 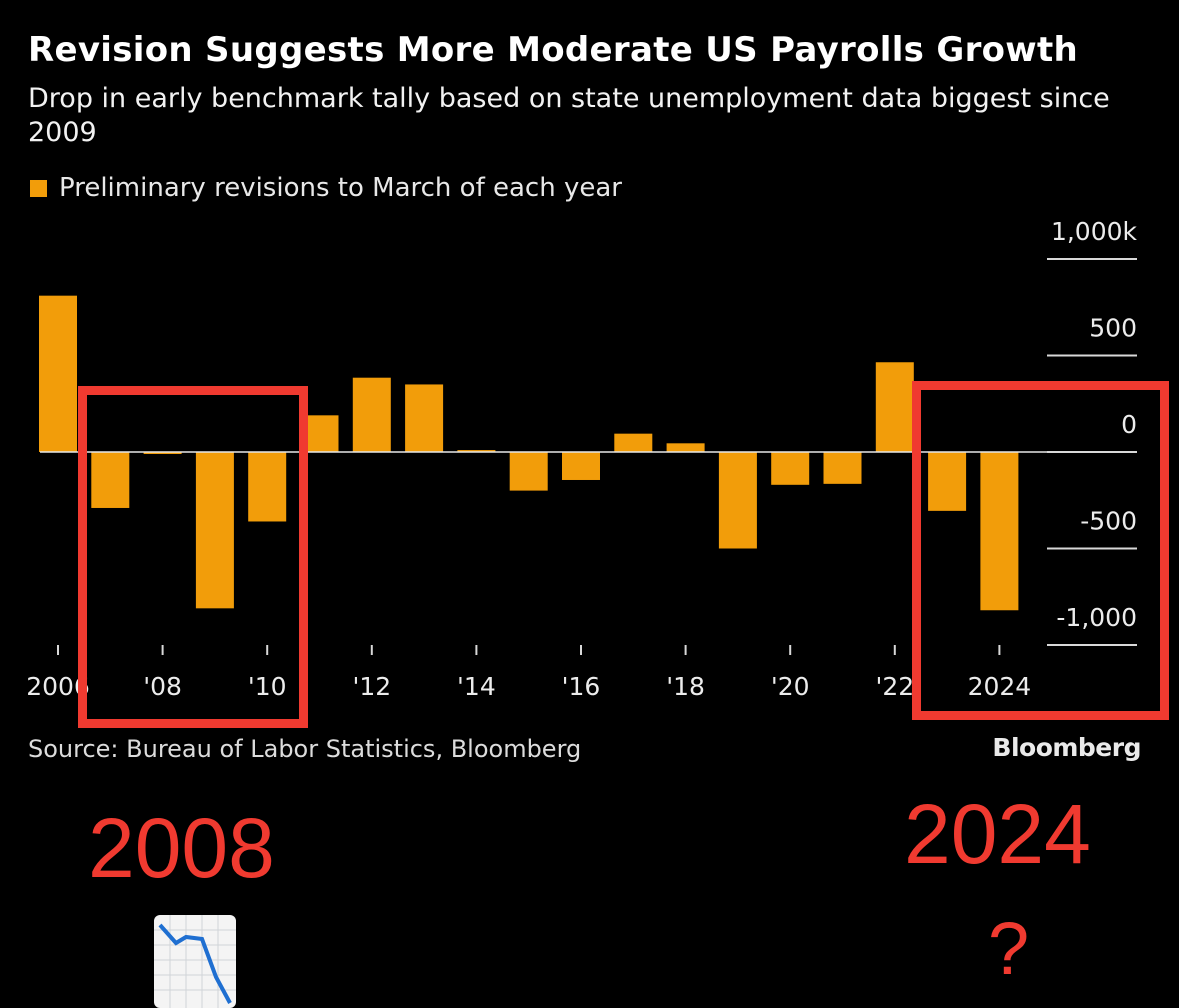 What do you see at coordinates (685, 447) in the screenshot?
I see `bar-2018` at bounding box center [685, 447].